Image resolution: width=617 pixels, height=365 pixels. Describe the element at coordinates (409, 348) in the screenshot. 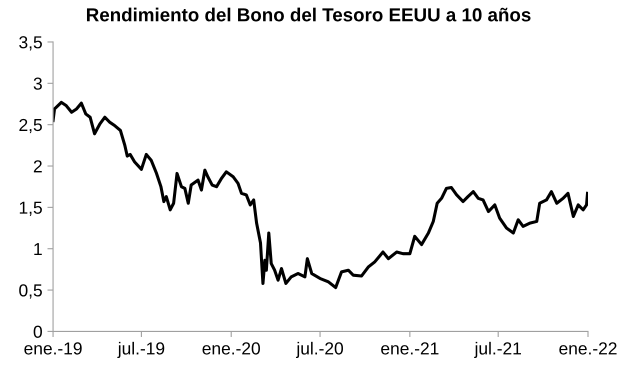

I see `x-tick-label: ene.-21` at that location.